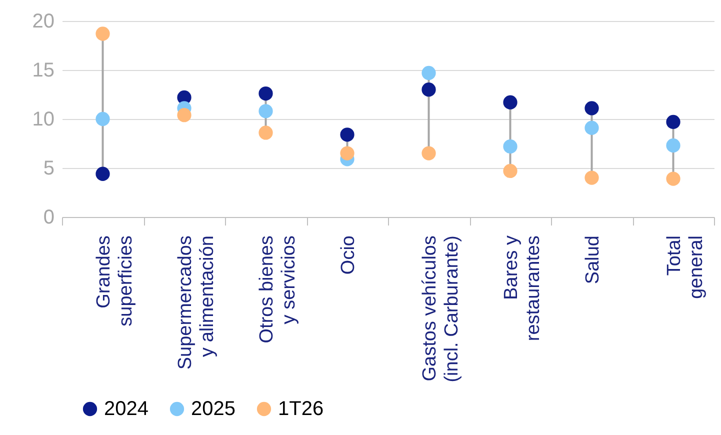 The width and height of the screenshot is (721, 435). What do you see at coordinates (522, 288) in the screenshot?
I see `x-tick-label: Bares y restaurantes` at bounding box center [522, 288].